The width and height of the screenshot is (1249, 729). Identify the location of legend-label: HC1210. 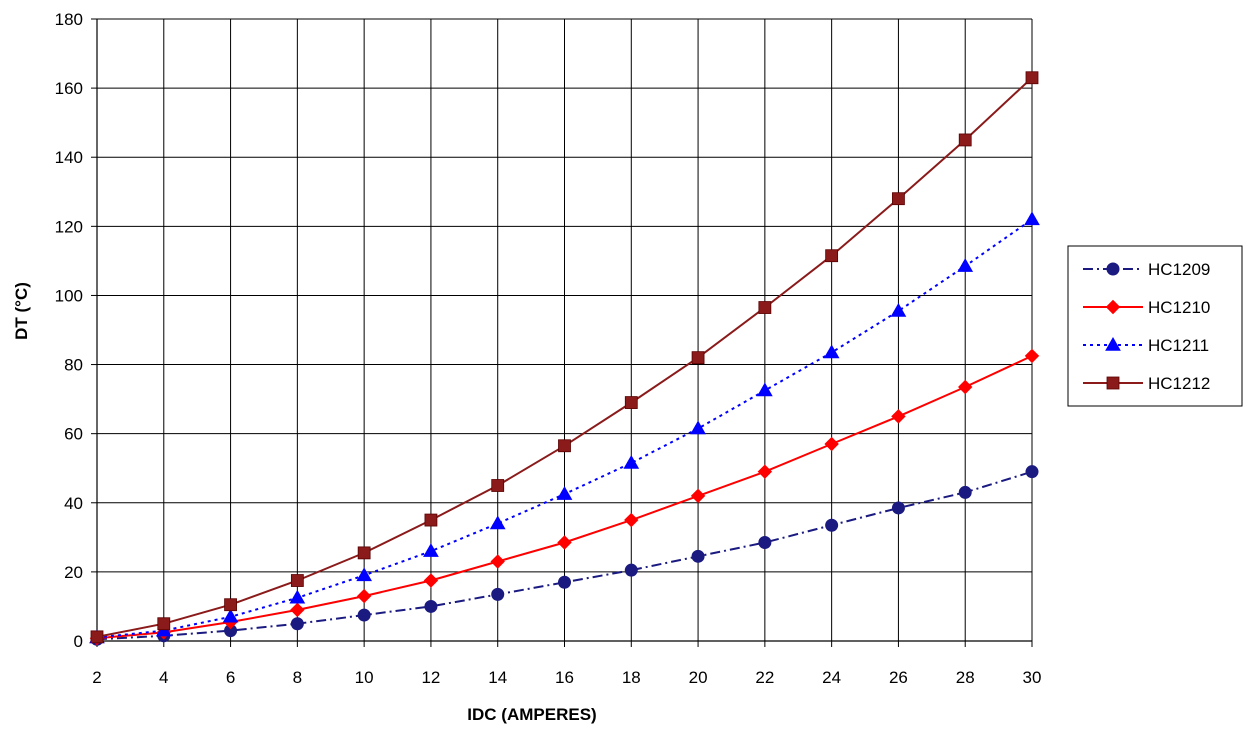
(1179, 307).